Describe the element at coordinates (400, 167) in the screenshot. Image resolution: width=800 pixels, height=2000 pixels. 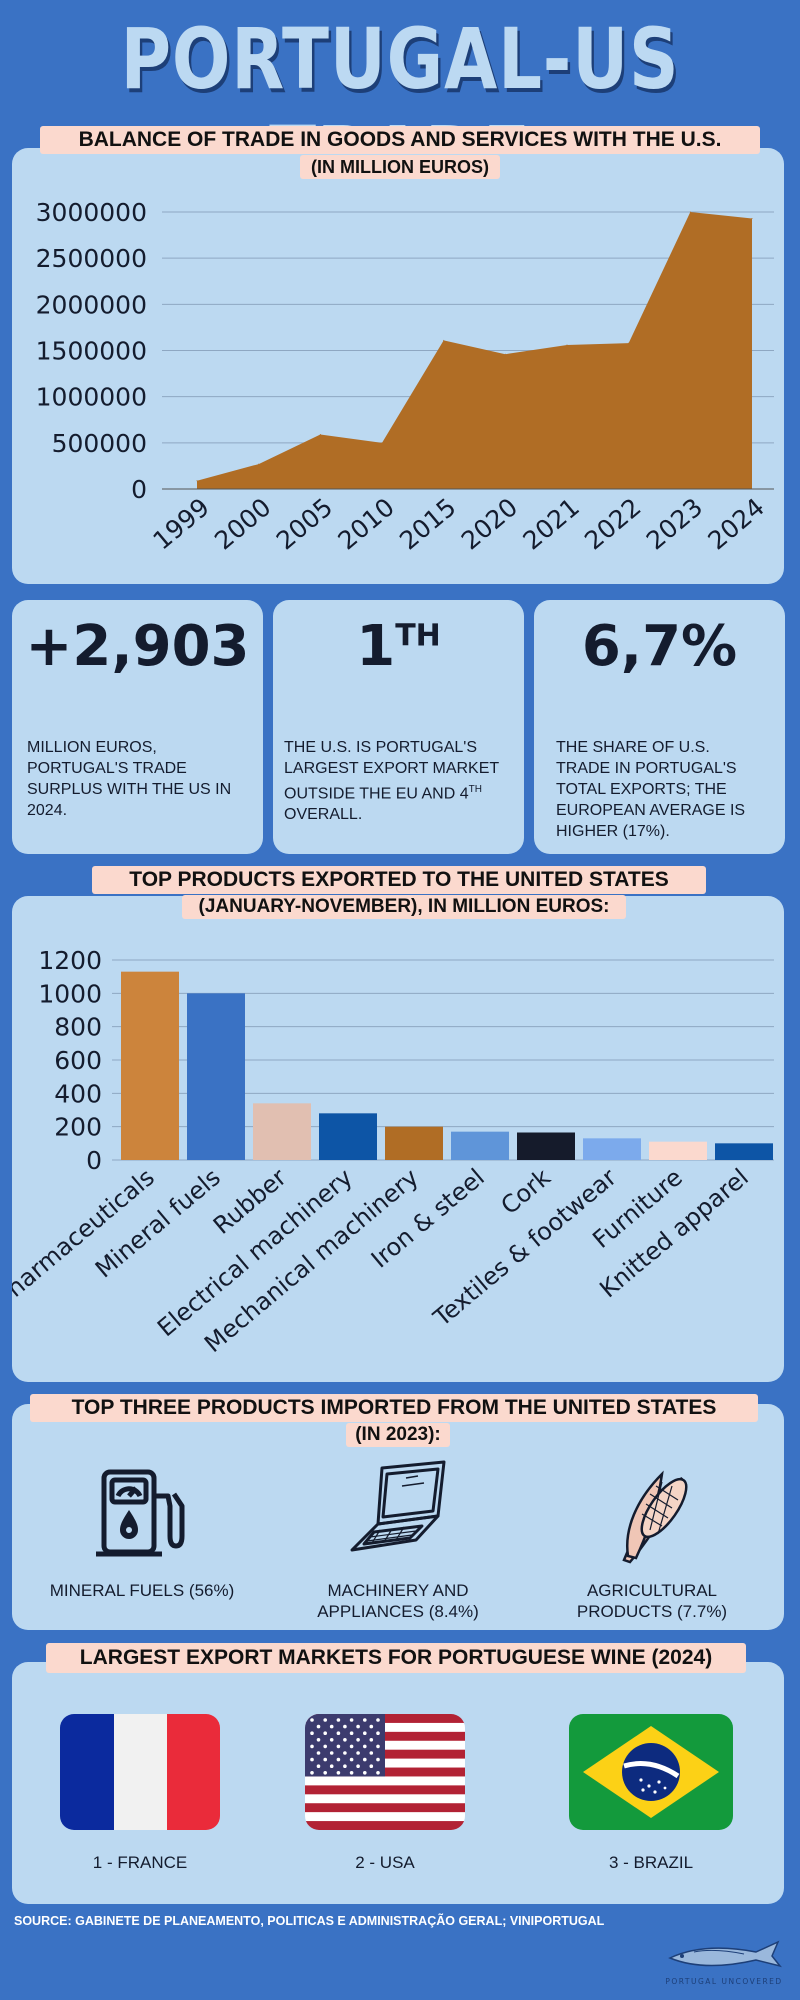
I see `balance-chart-subheading: (IN MILLION EUROS)` at that location.